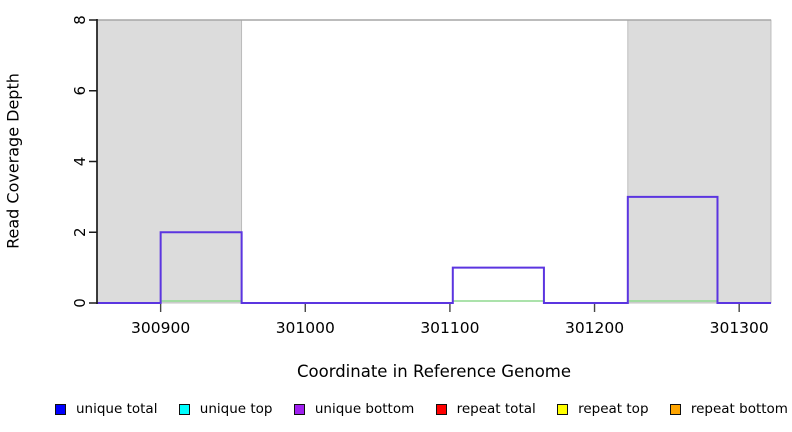 This screenshot has width=792, height=432. What do you see at coordinates (449, 328) in the screenshot?
I see `x-tick-label: 301100` at bounding box center [449, 328].